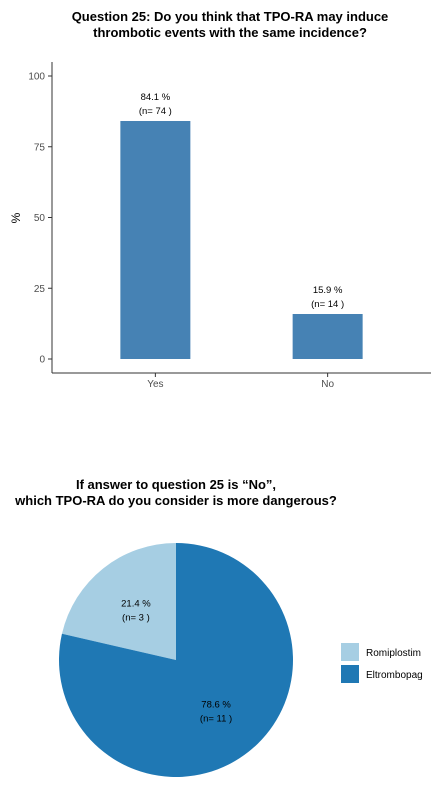  What do you see at coordinates (118, 601) in the screenshot?
I see `pie-slice` at bounding box center [118, 601].